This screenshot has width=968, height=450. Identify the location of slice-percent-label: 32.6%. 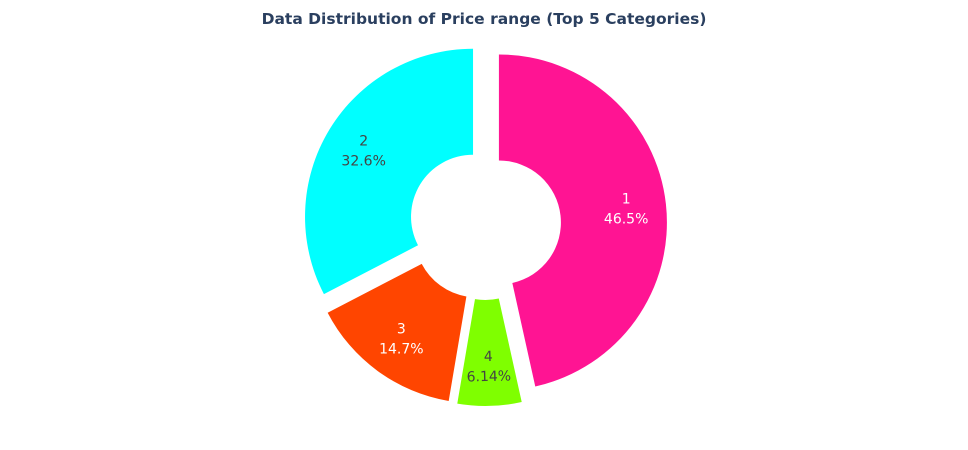
(363, 161).